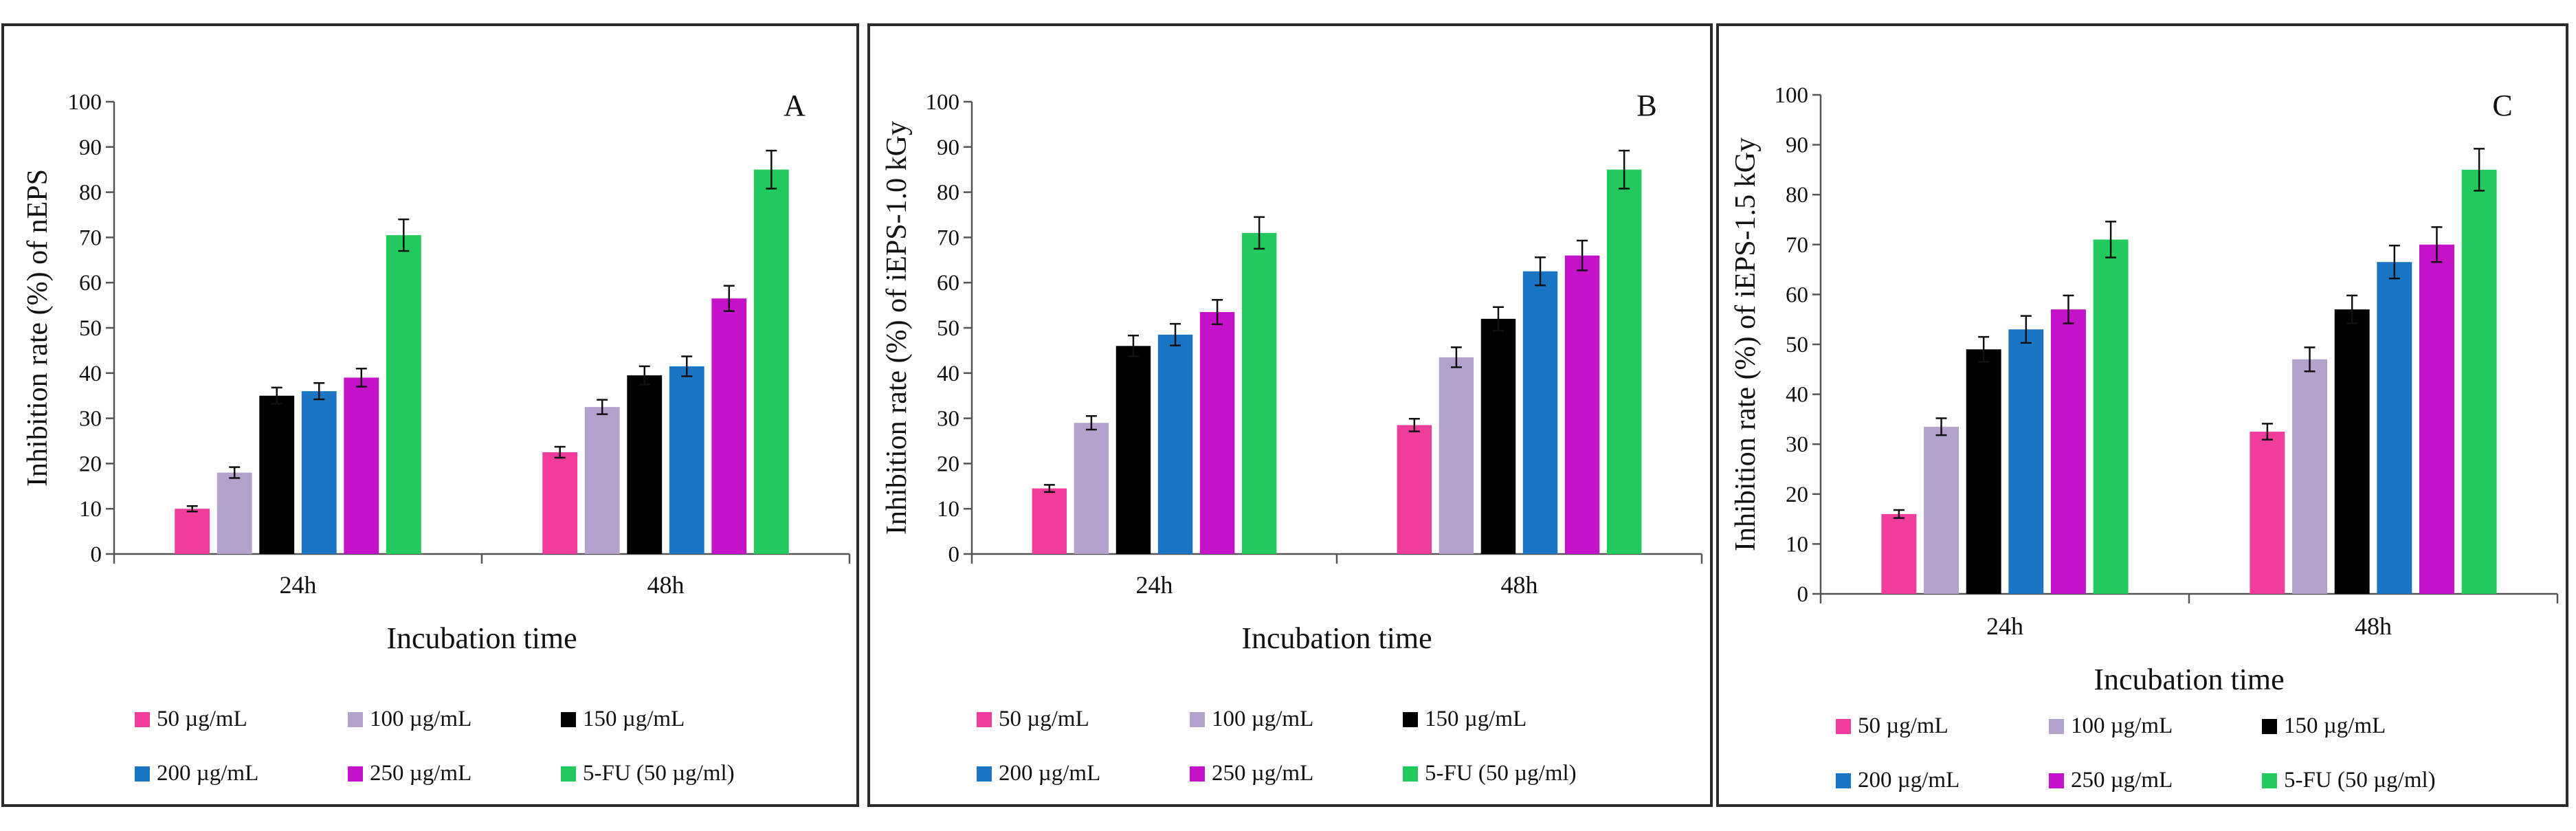 The height and width of the screenshot is (831, 2576). Describe the element at coordinates (421, 773) in the screenshot. I see `legend-label: 250 µg/mL` at that location.